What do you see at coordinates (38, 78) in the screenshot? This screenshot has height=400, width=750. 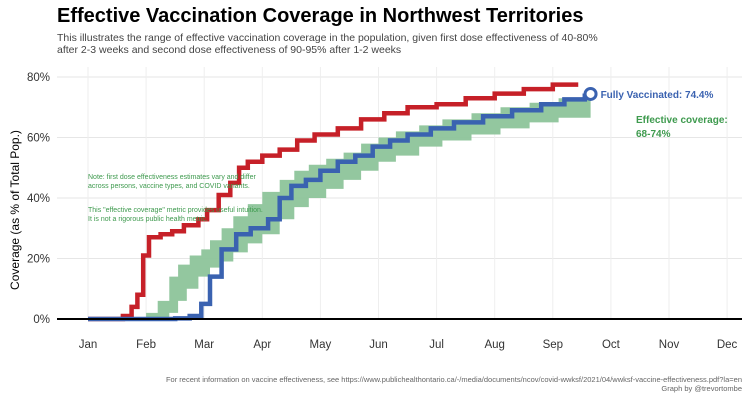 I see `y-tick-label: 80%` at bounding box center [38, 78].